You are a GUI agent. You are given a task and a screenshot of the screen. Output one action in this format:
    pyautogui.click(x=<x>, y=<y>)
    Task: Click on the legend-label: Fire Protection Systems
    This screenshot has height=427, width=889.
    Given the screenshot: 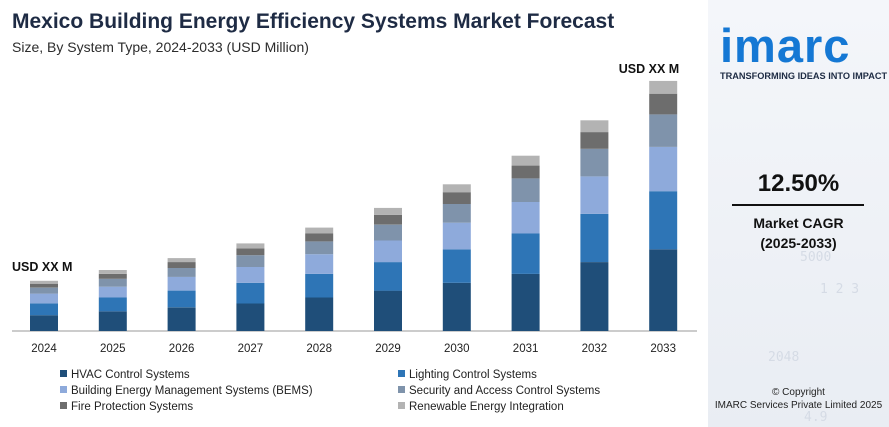 What is the action you would take?
    pyautogui.click(x=132, y=407)
    